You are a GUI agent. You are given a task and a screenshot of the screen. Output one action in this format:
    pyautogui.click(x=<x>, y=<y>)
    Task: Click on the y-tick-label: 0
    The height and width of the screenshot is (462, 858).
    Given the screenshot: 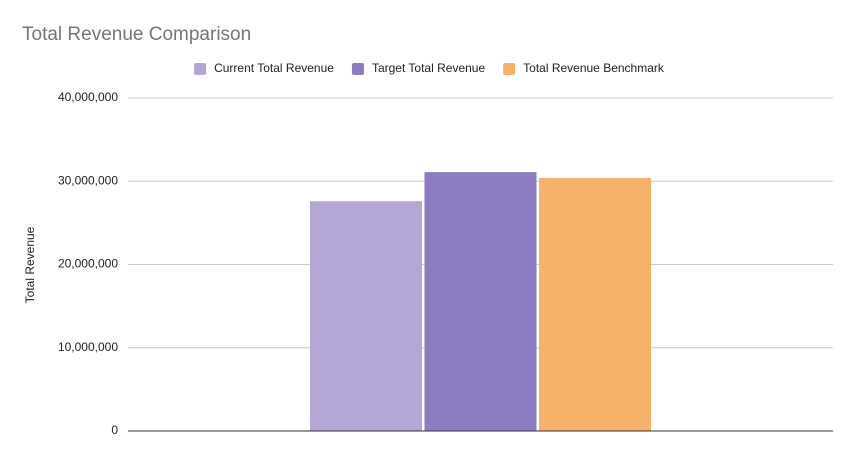 What is the action you would take?
    pyautogui.click(x=114, y=430)
    